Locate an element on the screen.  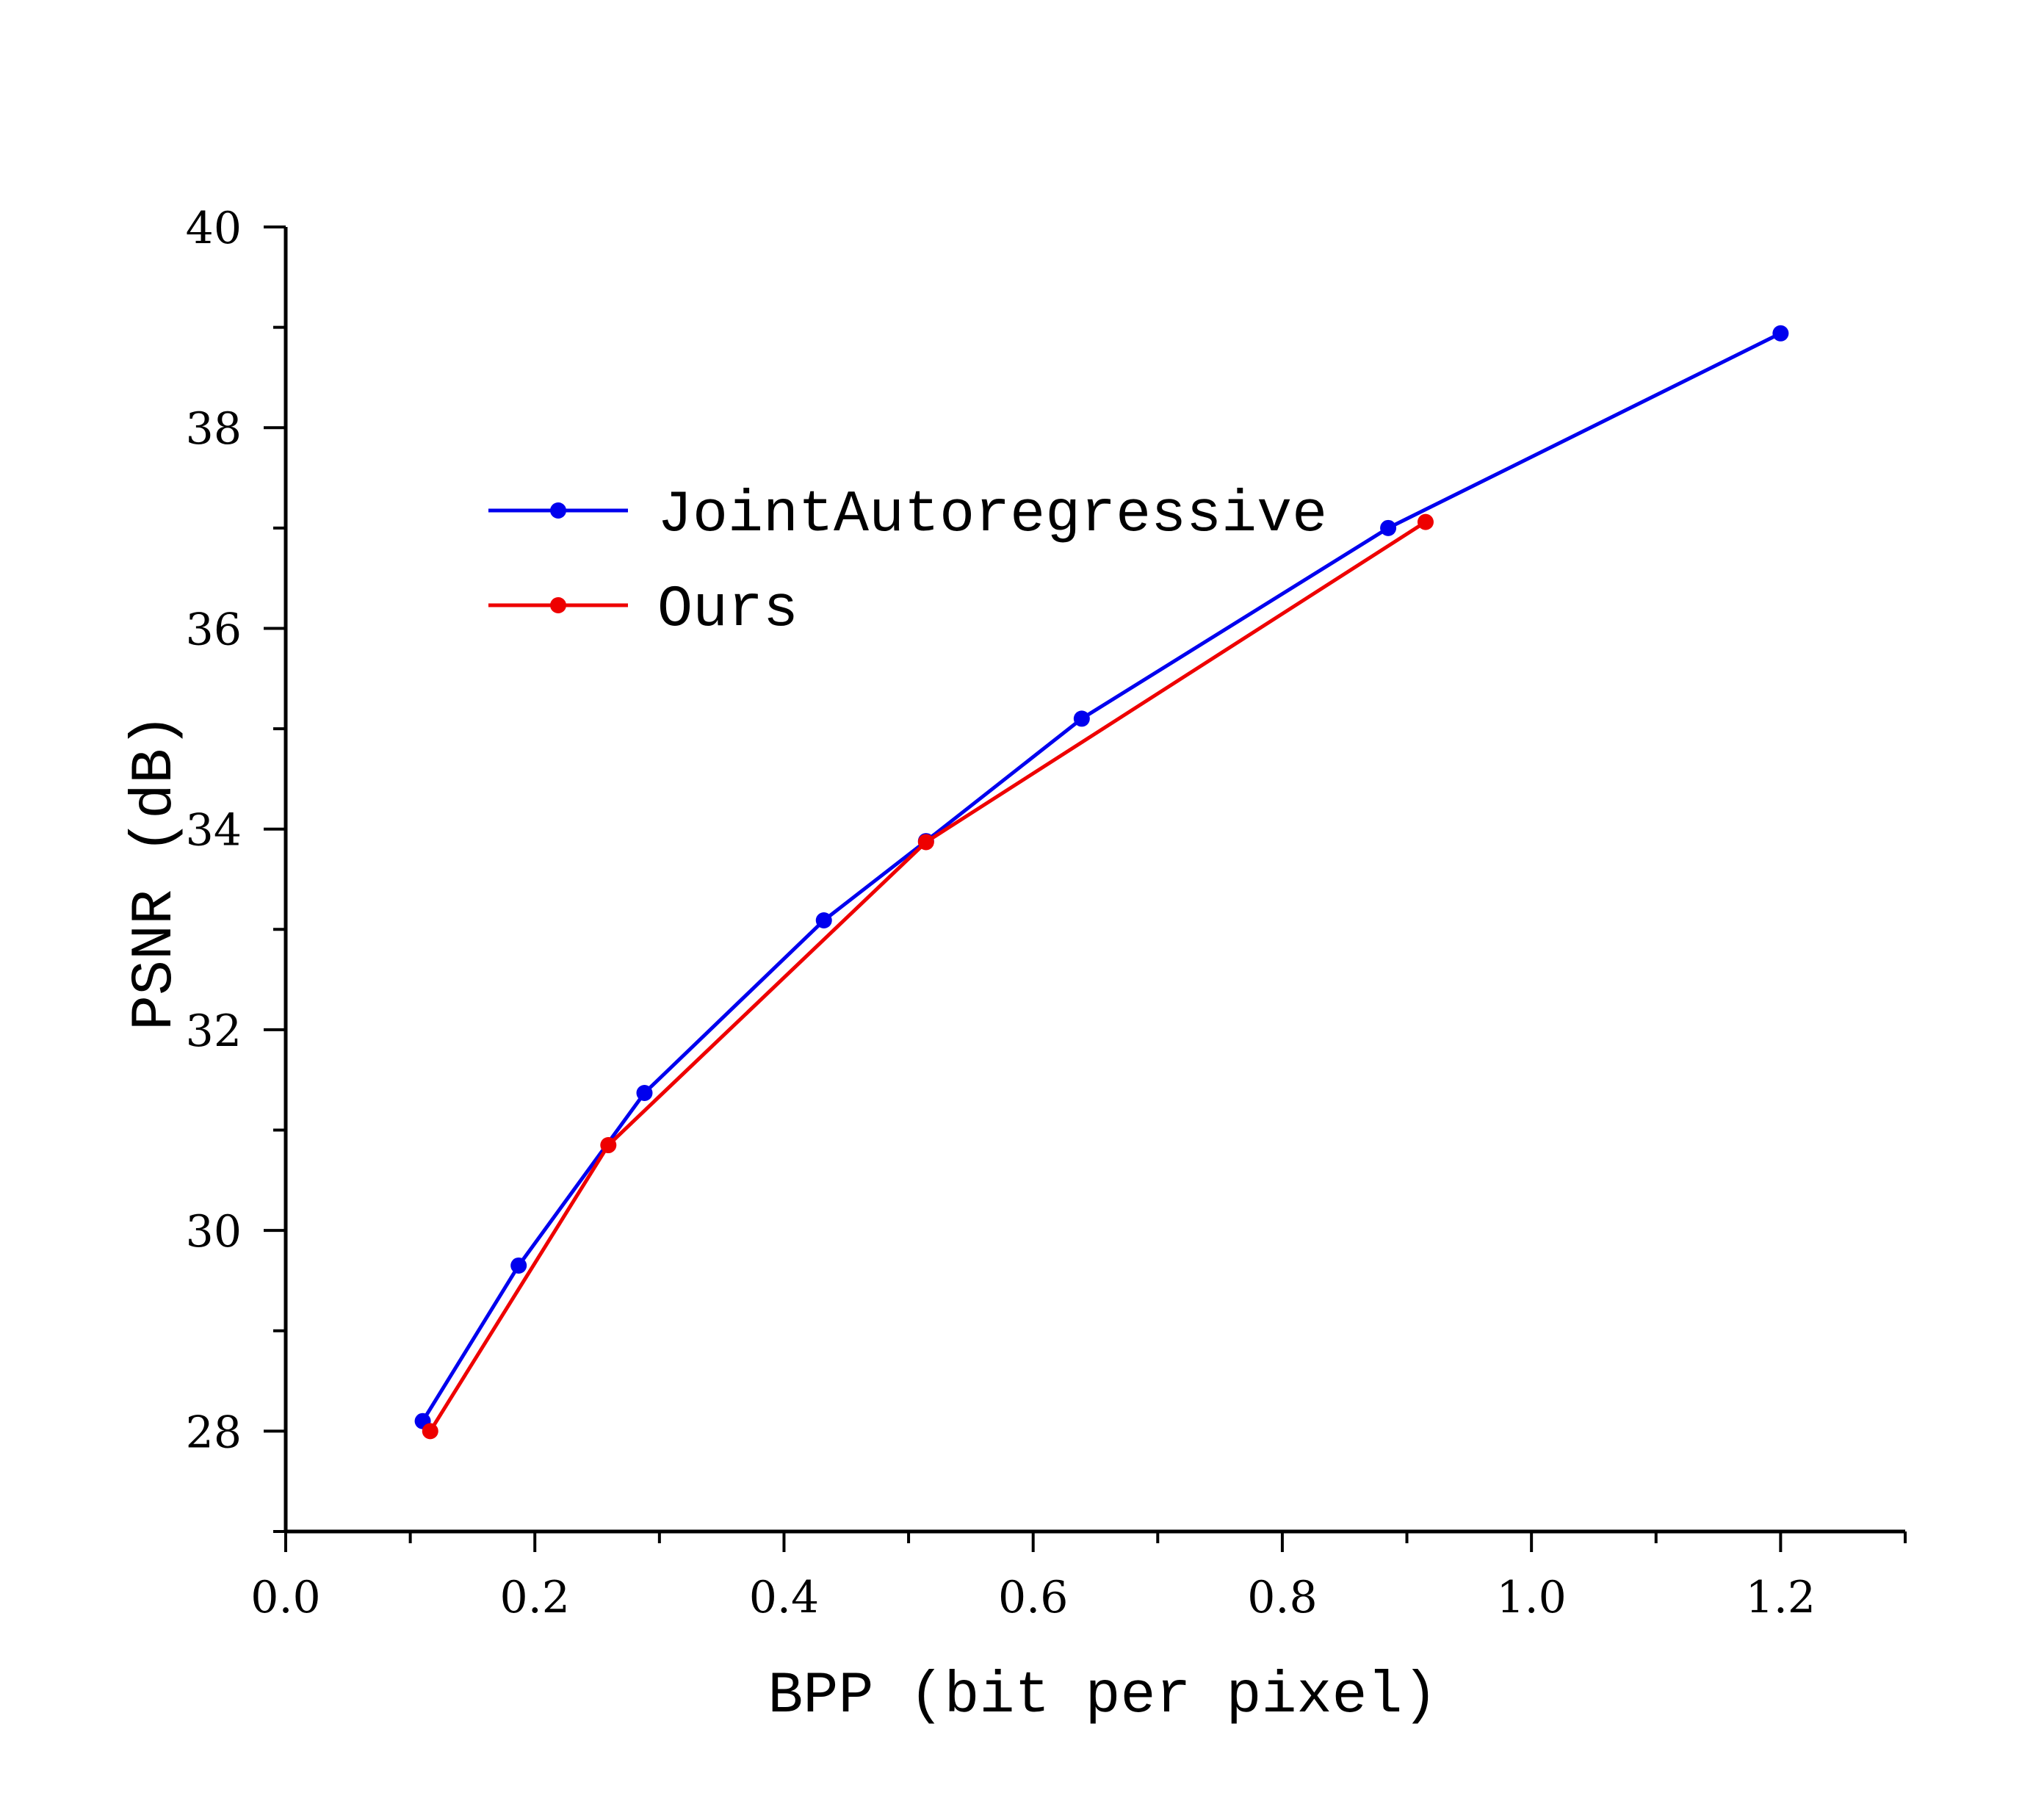
x-tick-label: 0.4 is located at coordinates (784, 1597).